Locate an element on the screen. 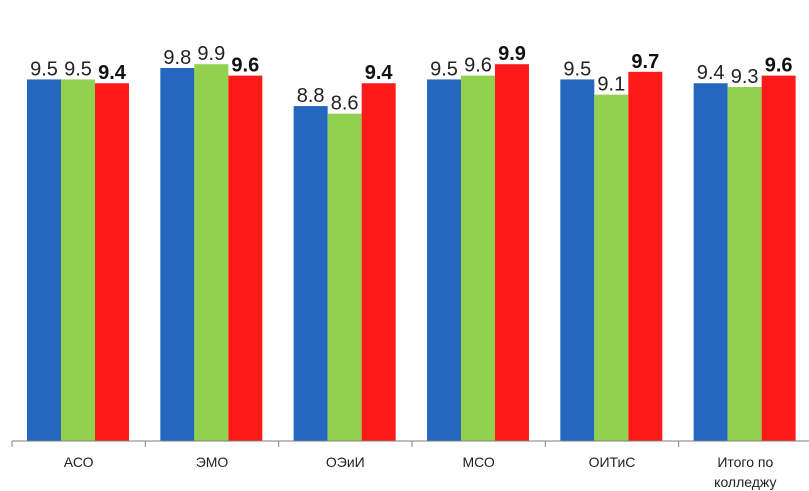 This screenshot has height=491, width=809. value-label-1-series-2: 9.5 is located at coordinates (78, 69).